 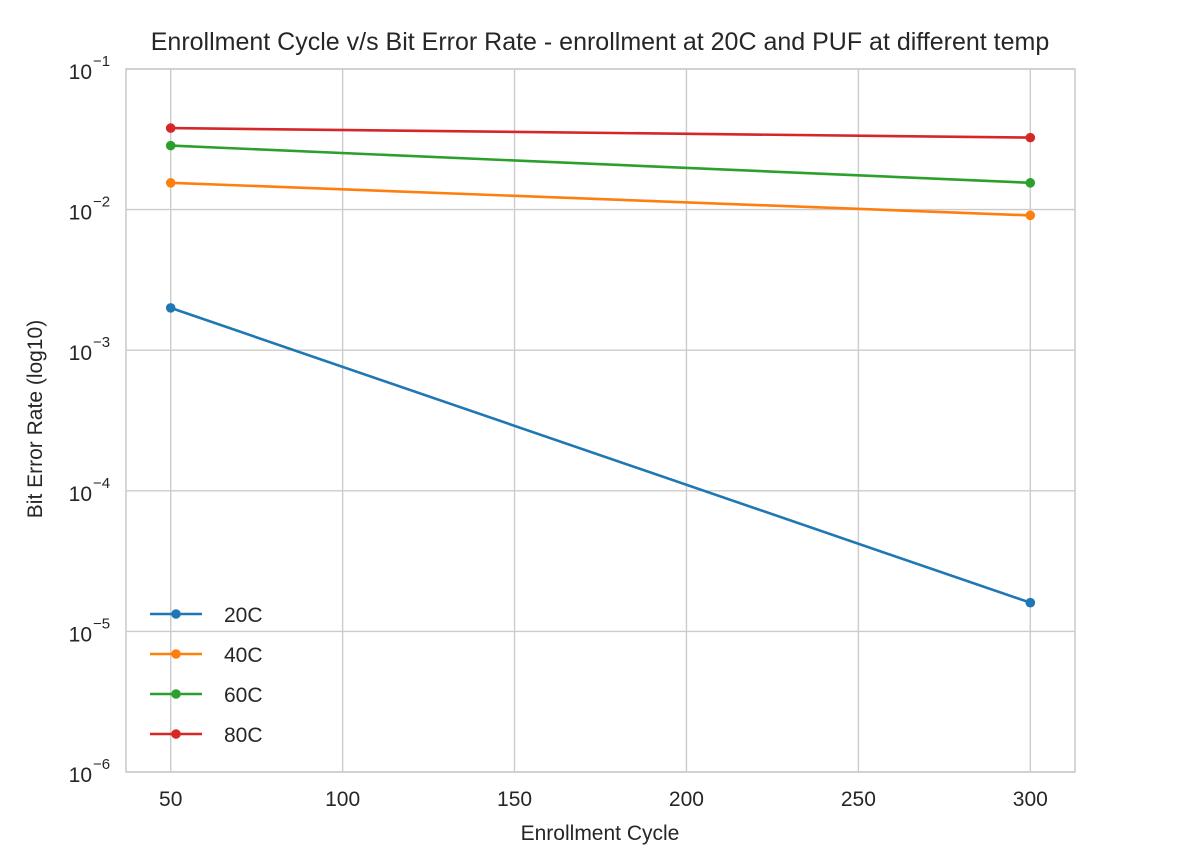 I want to click on y-tick-label: 10 −2, so click(x=89, y=209).